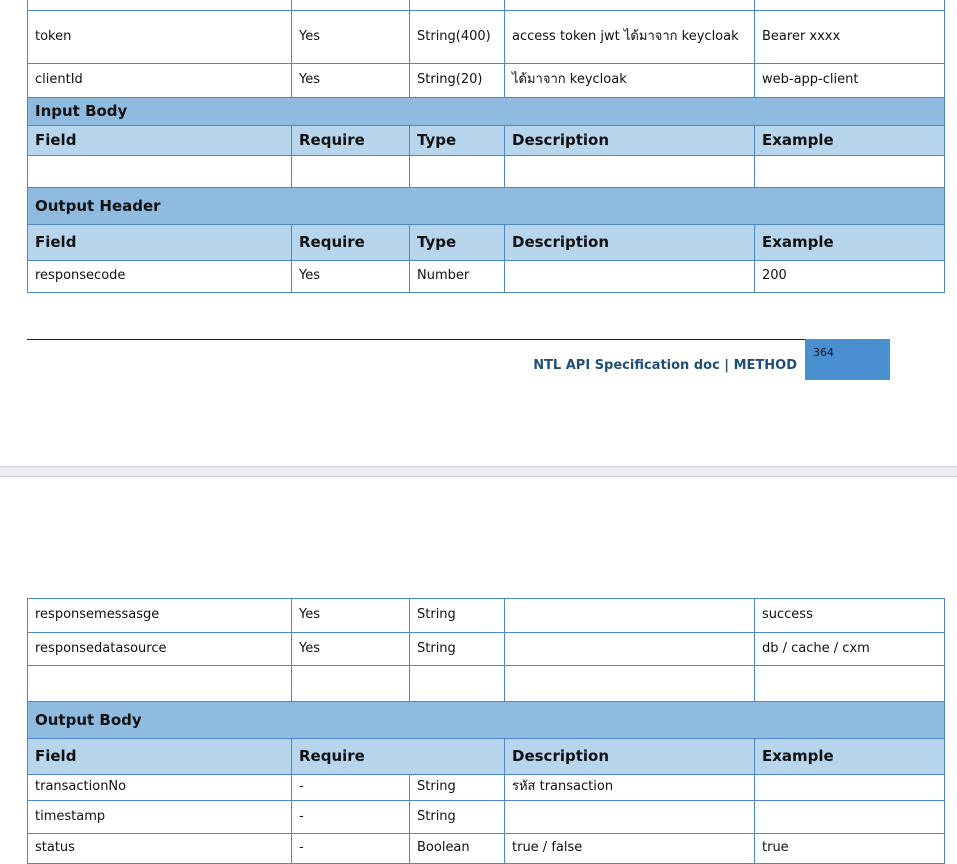 This screenshot has width=957, height=864. Describe the element at coordinates (159, 817) in the screenshot. I see `table-cell: timestamp` at that location.